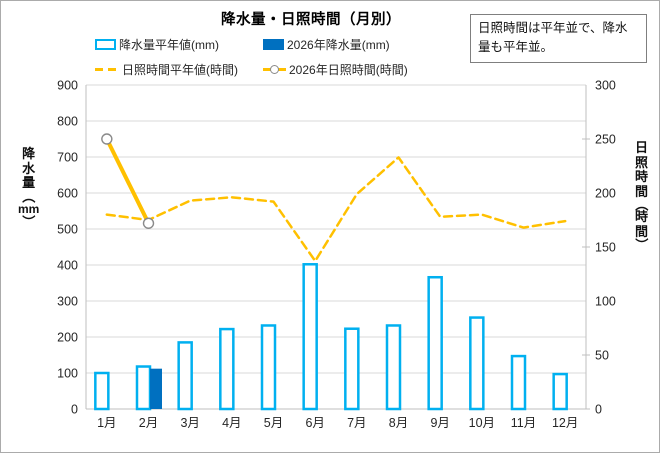  I want to click on right-axis-title: 日照時間（時間）, so click(641, 195).